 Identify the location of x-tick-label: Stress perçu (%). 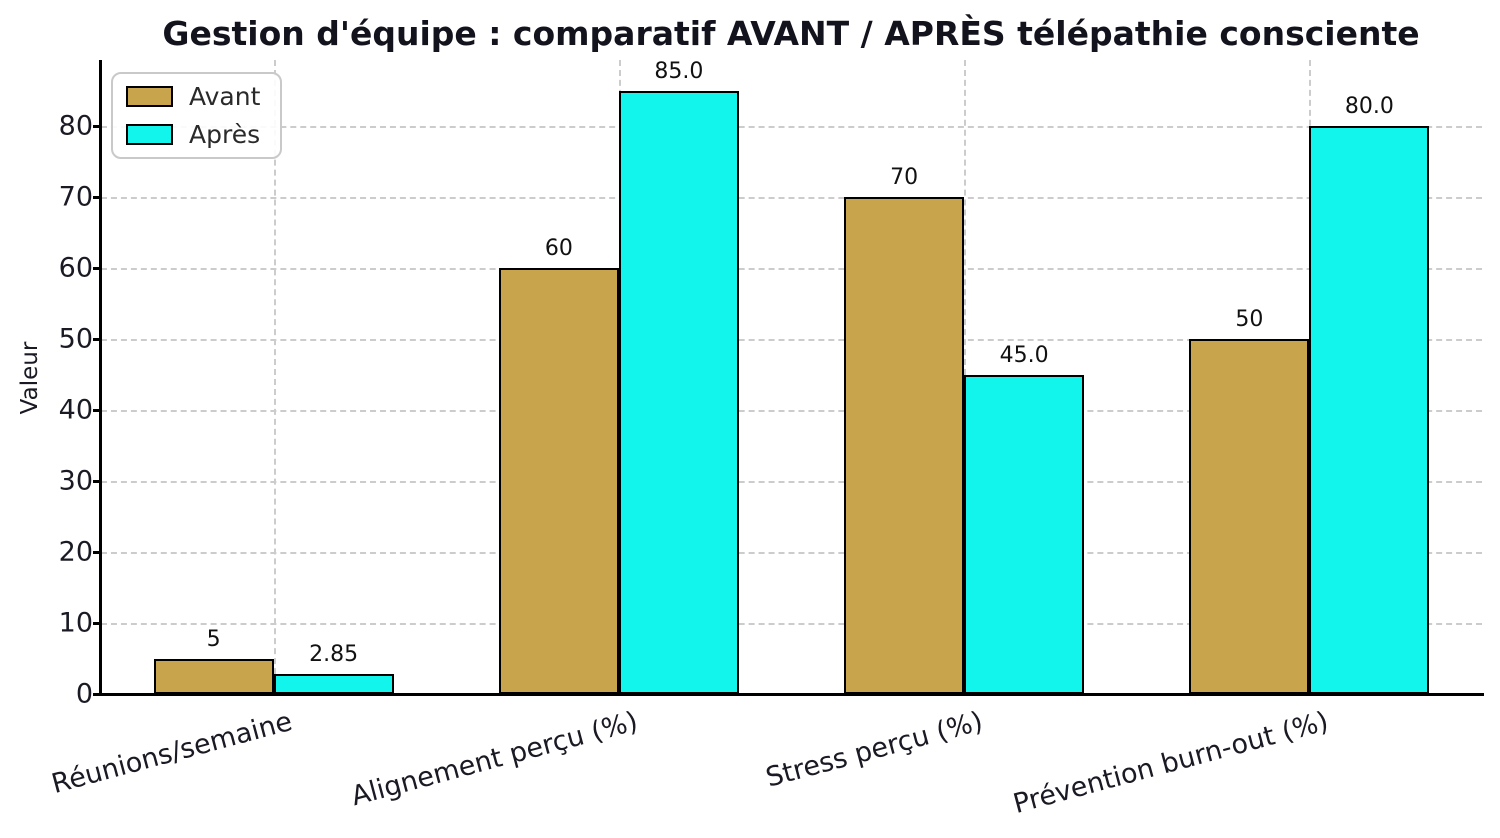
(874, 750).